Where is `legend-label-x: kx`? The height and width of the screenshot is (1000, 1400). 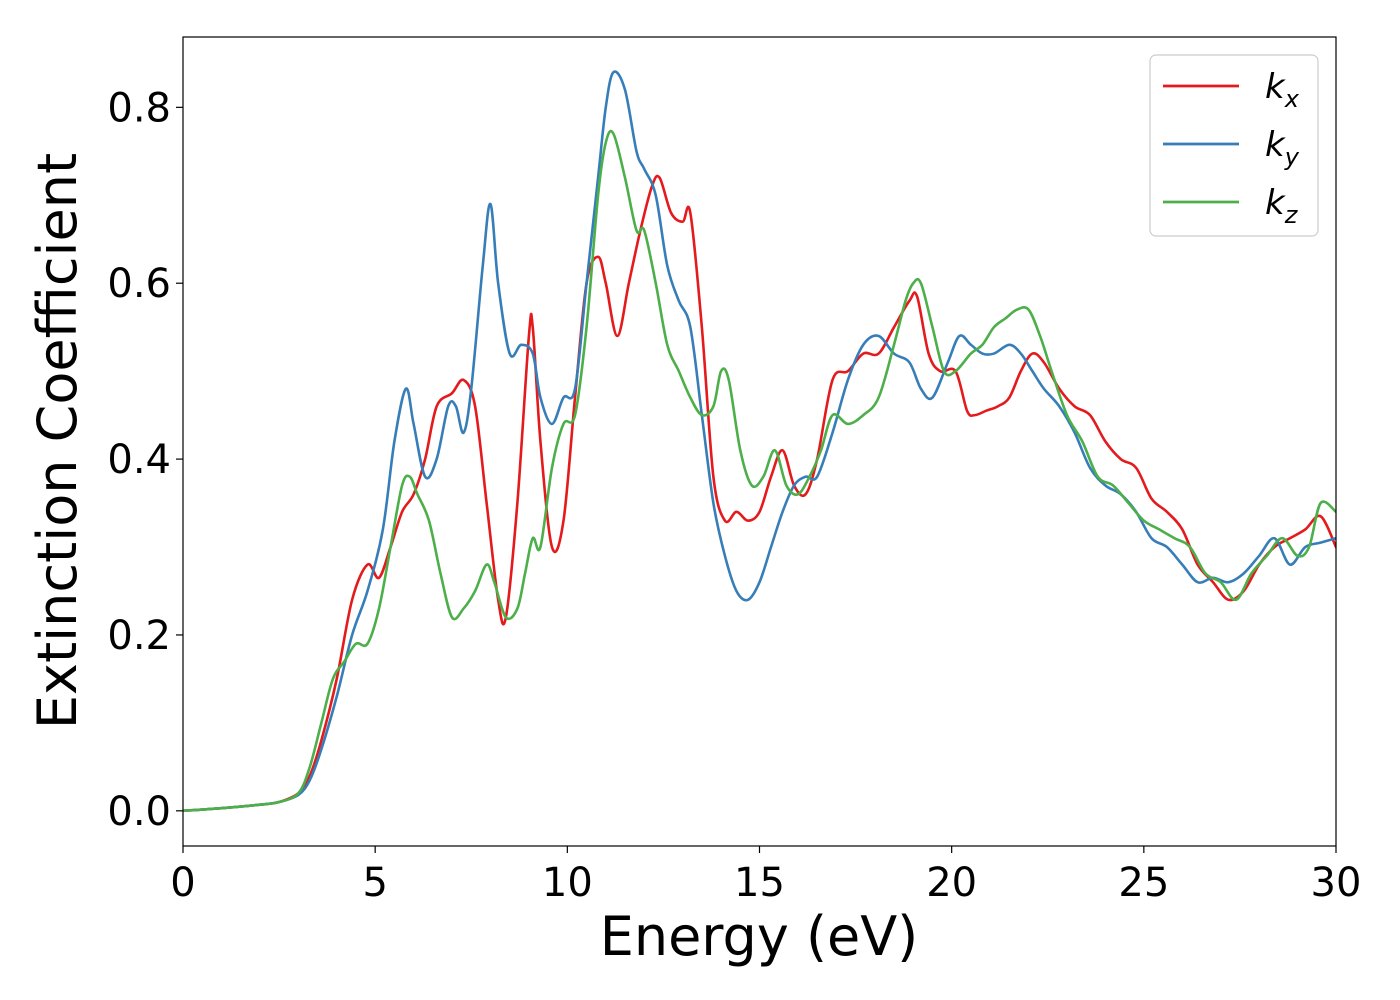
legend-label-x: kx is located at coordinates (1282, 90).